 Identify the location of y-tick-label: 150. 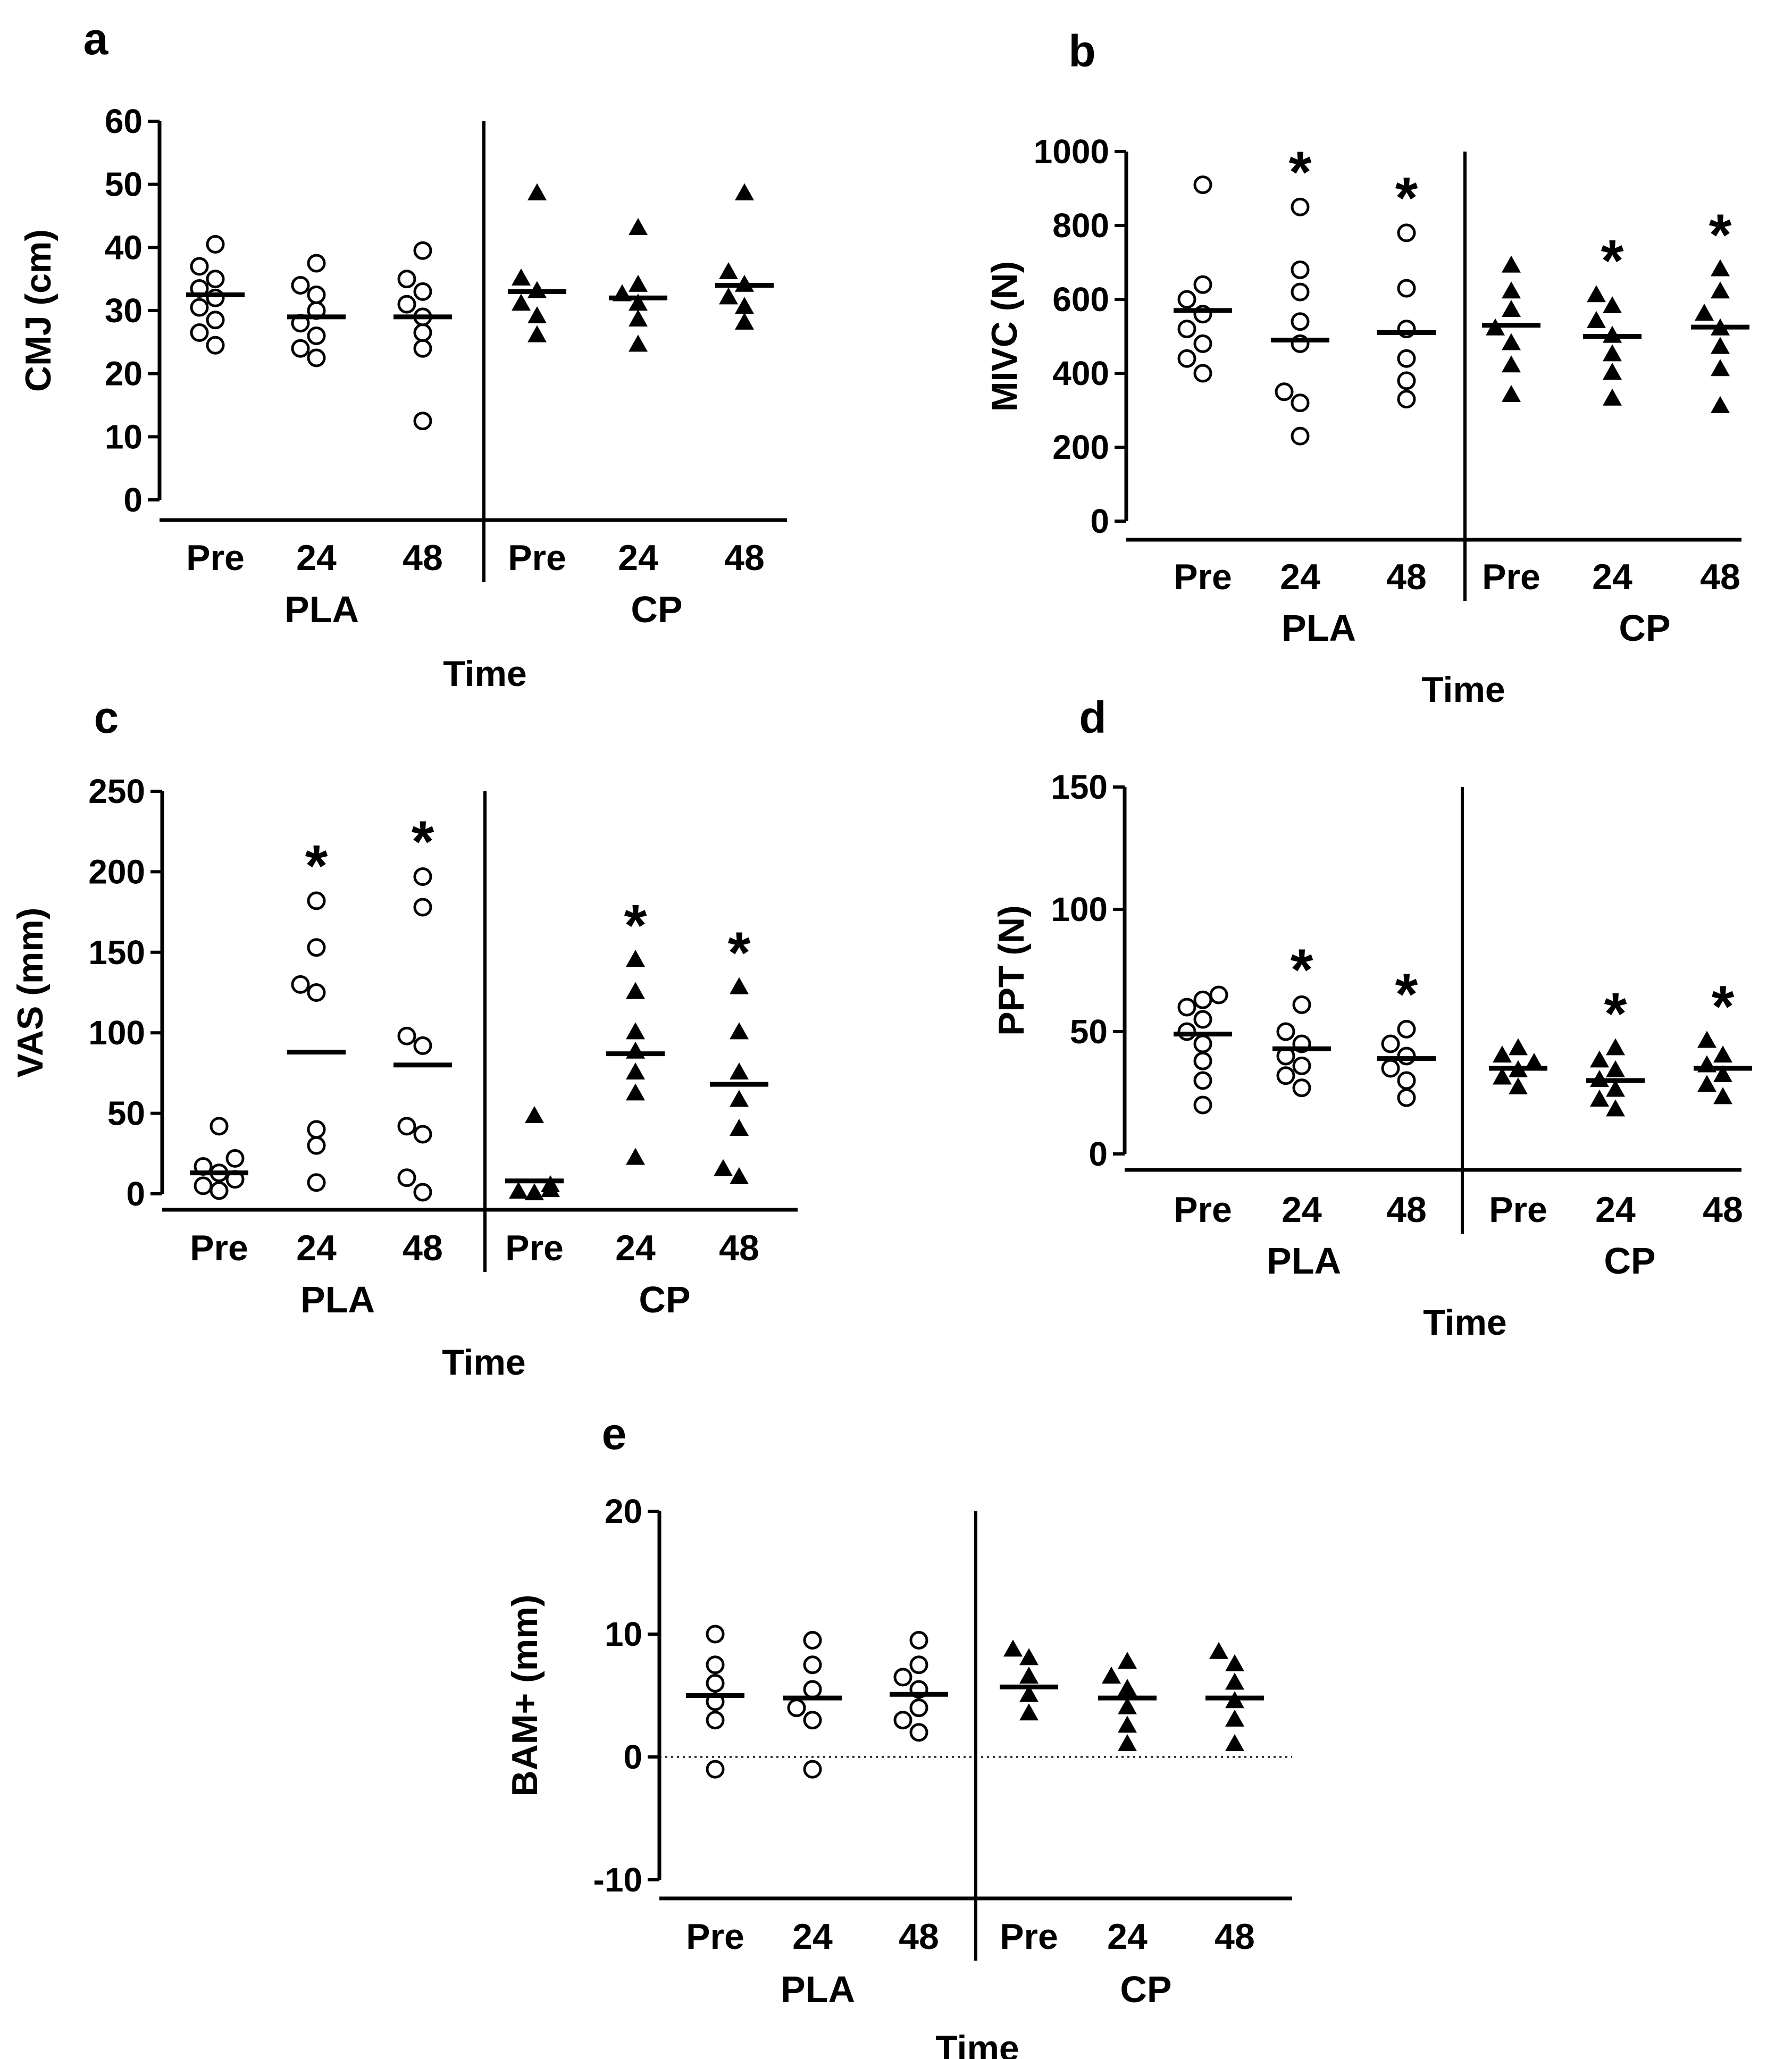
(116, 952).